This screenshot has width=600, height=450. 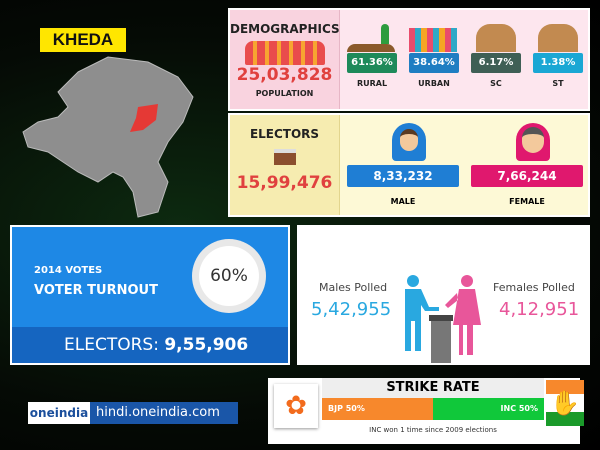 I want to click on stat-urban: 38.64% URBAN, so click(x=434, y=70).